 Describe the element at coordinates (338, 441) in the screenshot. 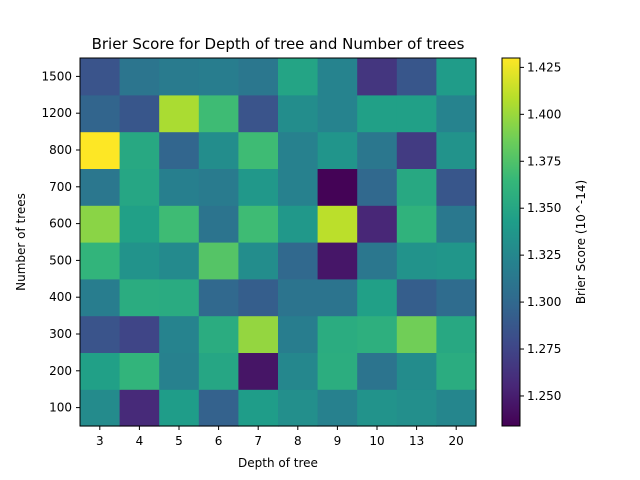

I see `x-tick-label: 9` at that location.